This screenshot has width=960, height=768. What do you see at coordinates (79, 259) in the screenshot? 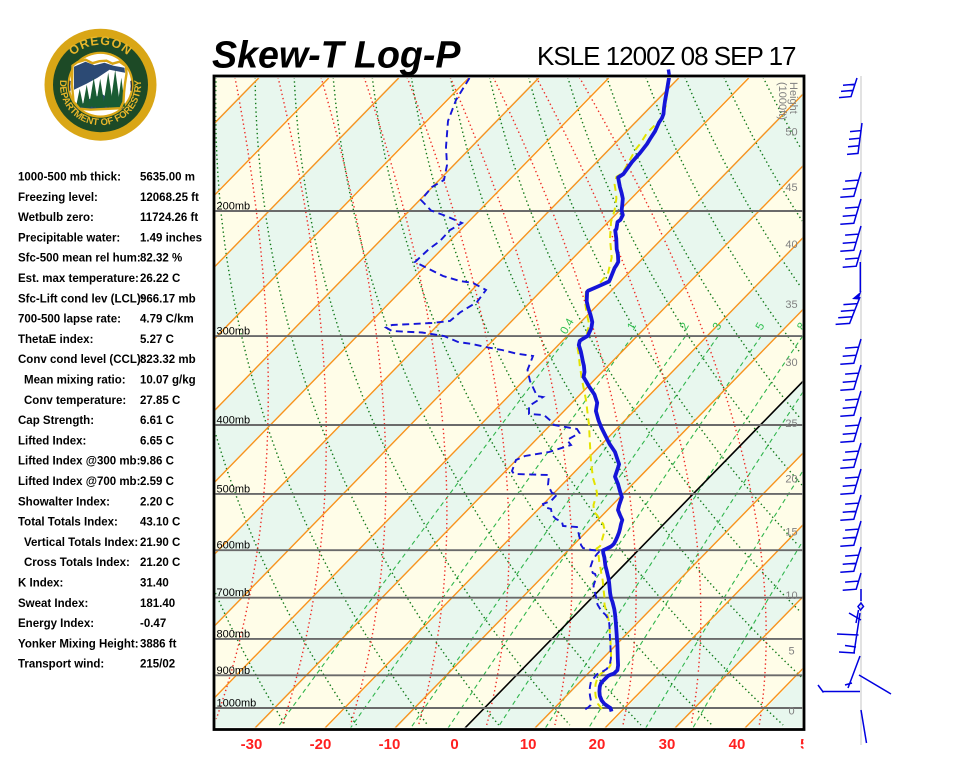
I see `svg-text: Sfc-500 mean rel hum:` at bounding box center [79, 259].